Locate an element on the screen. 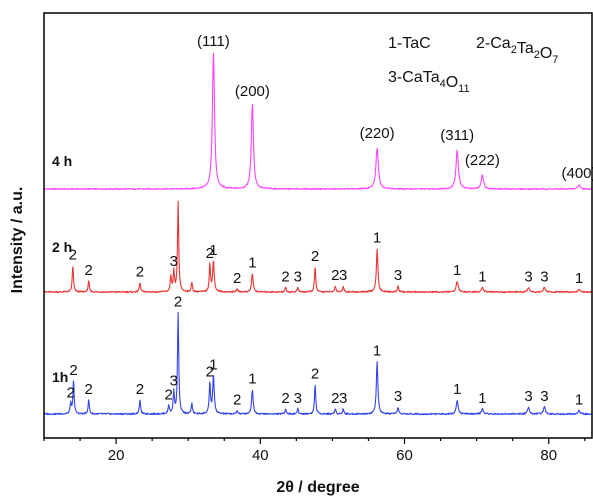  peak-label: (311) is located at coordinates (457, 135).